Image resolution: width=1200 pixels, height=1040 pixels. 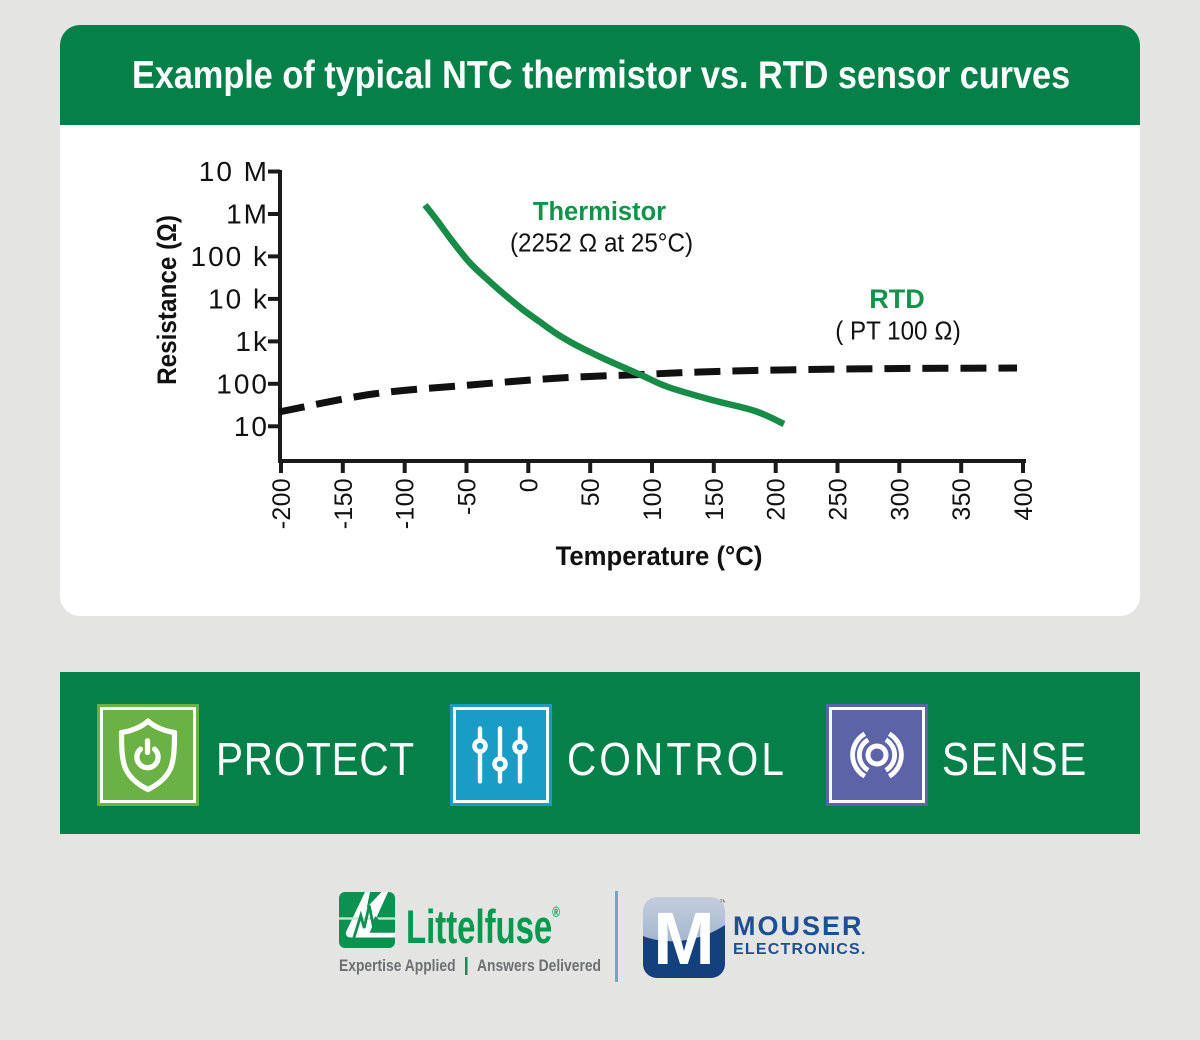 What do you see at coordinates (715, 499) in the screenshot?
I see `svg-text: 150` at bounding box center [715, 499].